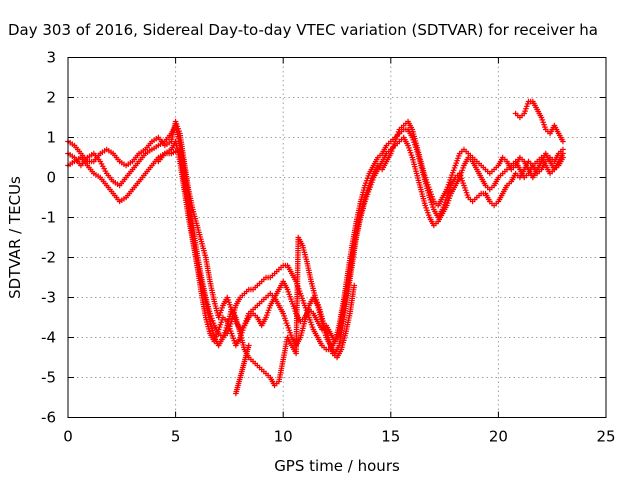 Image resolution: width=640 pixels, height=480 pixels. What do you see at coordinates (15, 237) in the screenshot?
I see `y-axis-label: SDTVAR / TECUs` at bounding box center [15, 237].